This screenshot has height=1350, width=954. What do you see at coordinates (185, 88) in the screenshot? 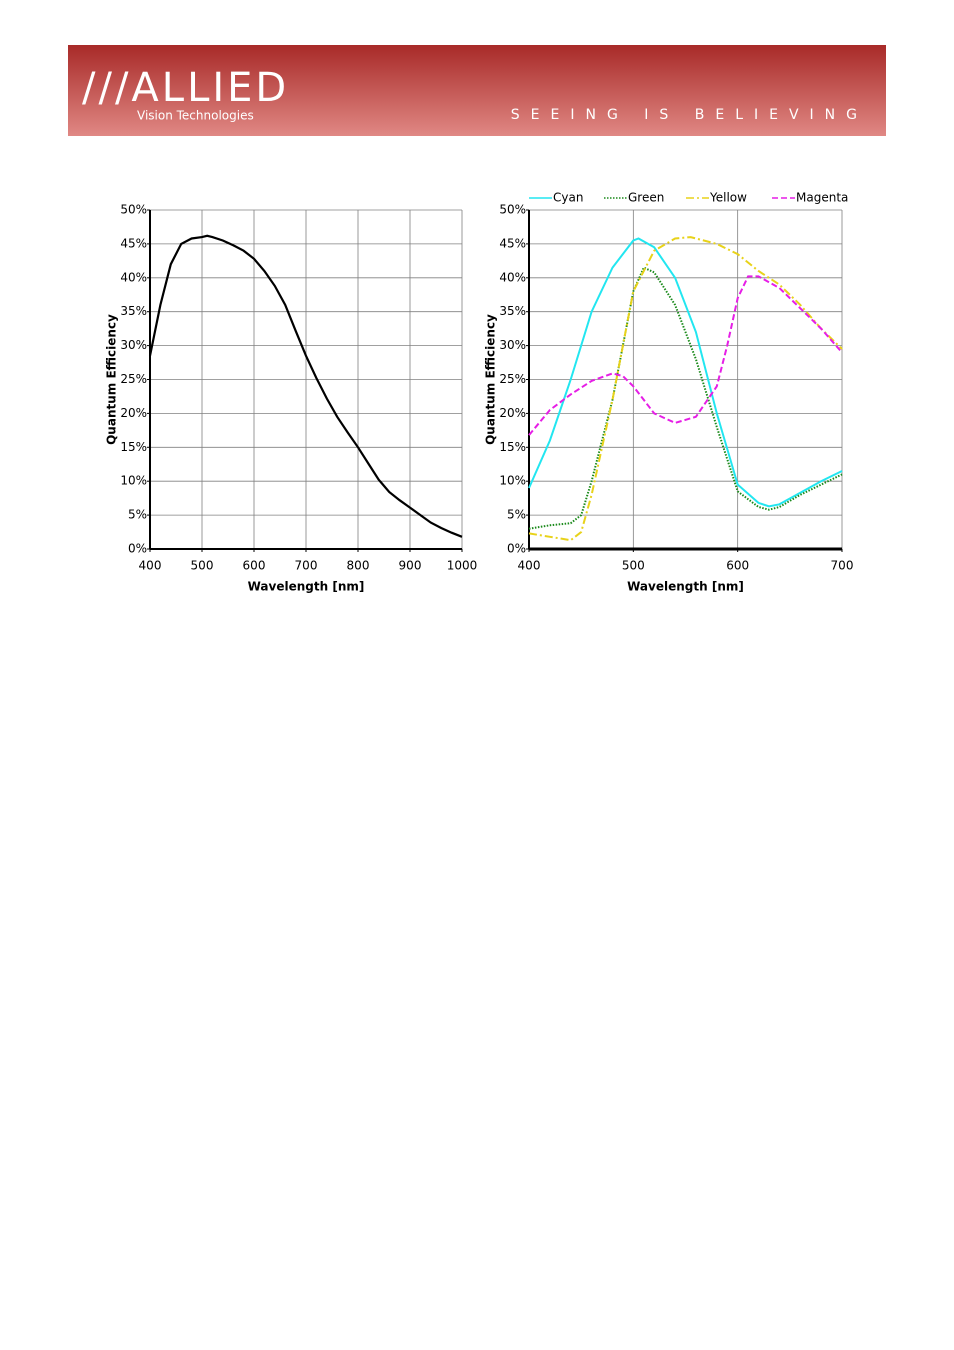
I see `brand: ///ALLIED` at bounding box center [185, 88].